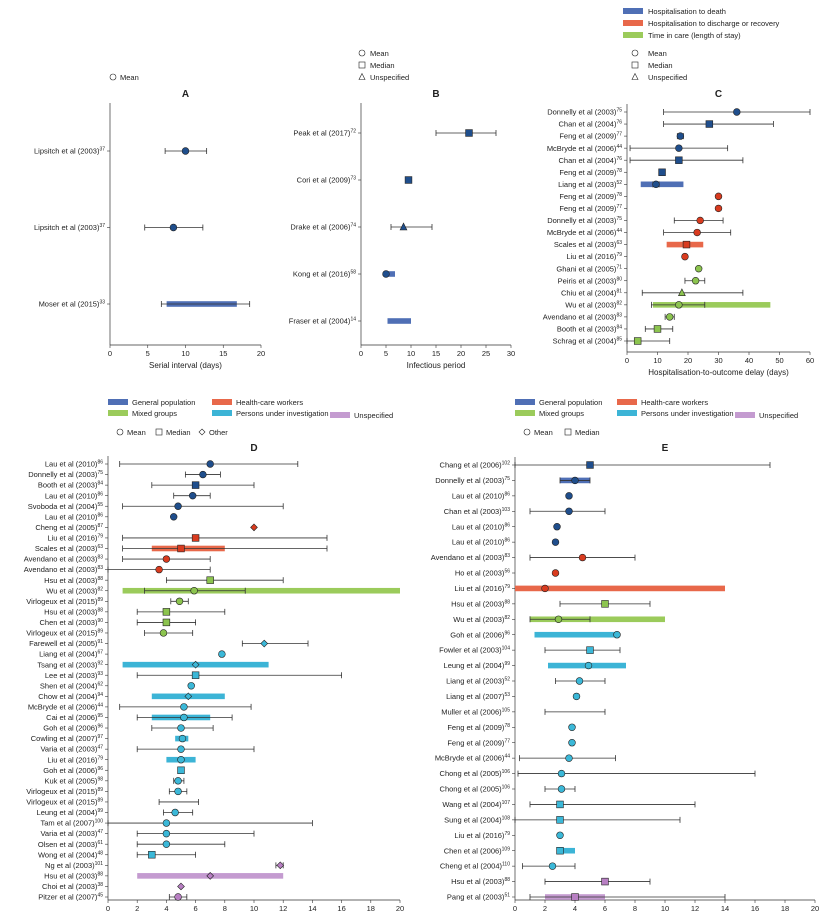  What do you see at coordinates (74, 590) in the screenshot?
I see `row-label-D: Wu et al (2003)82` at bounding box center [74, 590].